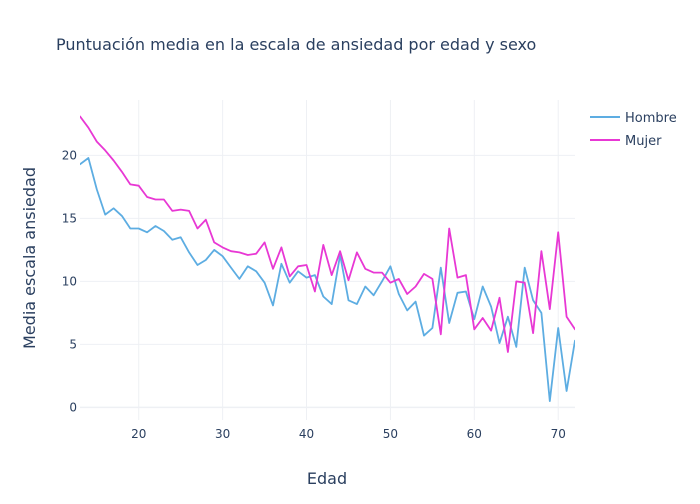  I want to click on y-tick-label: 0, so click(73, 407).